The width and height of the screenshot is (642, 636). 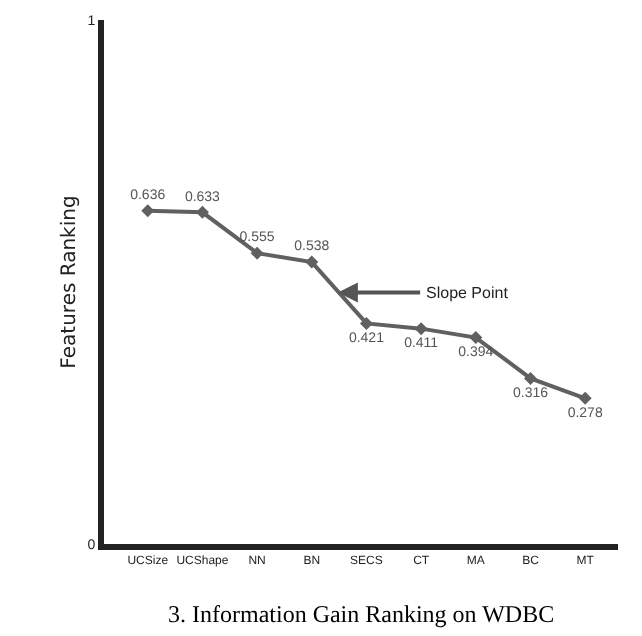 What do you see at coordinates (468, 293) in the screenshot?
I see `annotation: Slope Point` at bounding box center [468, 293].